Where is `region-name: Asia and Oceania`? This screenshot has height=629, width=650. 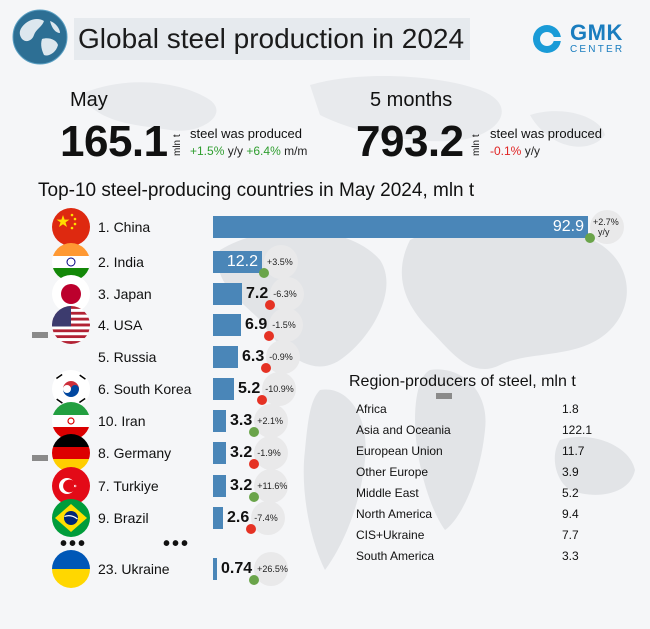 region-name: Asia and Oceania is located at coordinates (403, 430).